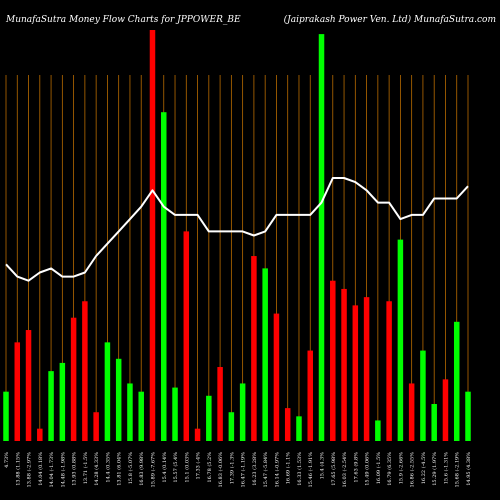  Describe the element at coordinates (175, 467) in the screenshot. I see `x-tick-label: 15.57 (5.4%` at that location.